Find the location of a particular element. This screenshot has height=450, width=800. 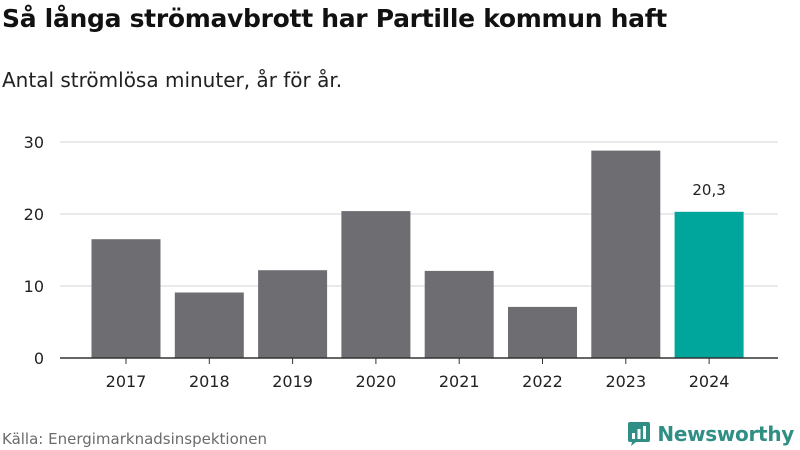

x-tick-label-2021: 2021 is located at coordinates (459, 381).